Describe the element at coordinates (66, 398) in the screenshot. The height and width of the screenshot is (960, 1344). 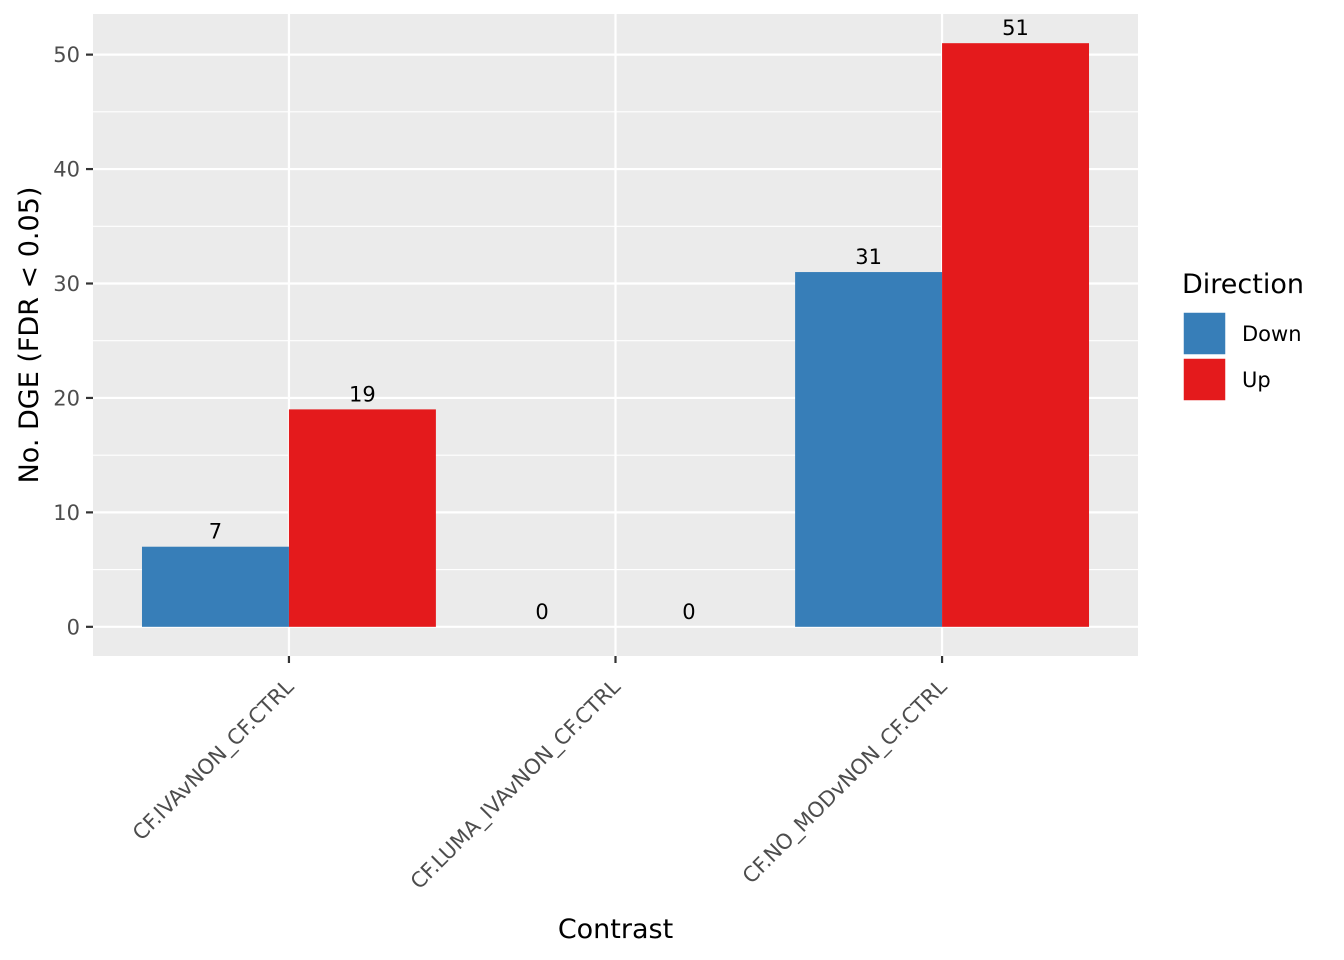
I see `y-tick-label: 20` at that location.